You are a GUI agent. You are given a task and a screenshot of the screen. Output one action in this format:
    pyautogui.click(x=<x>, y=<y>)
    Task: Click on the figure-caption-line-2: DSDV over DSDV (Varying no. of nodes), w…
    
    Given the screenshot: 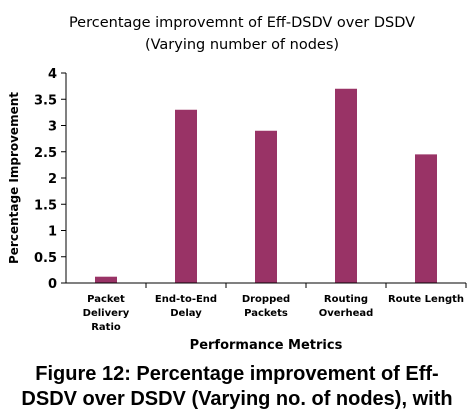 What is the action you would take?
    pyautogui.click(x=237, y=399)
    